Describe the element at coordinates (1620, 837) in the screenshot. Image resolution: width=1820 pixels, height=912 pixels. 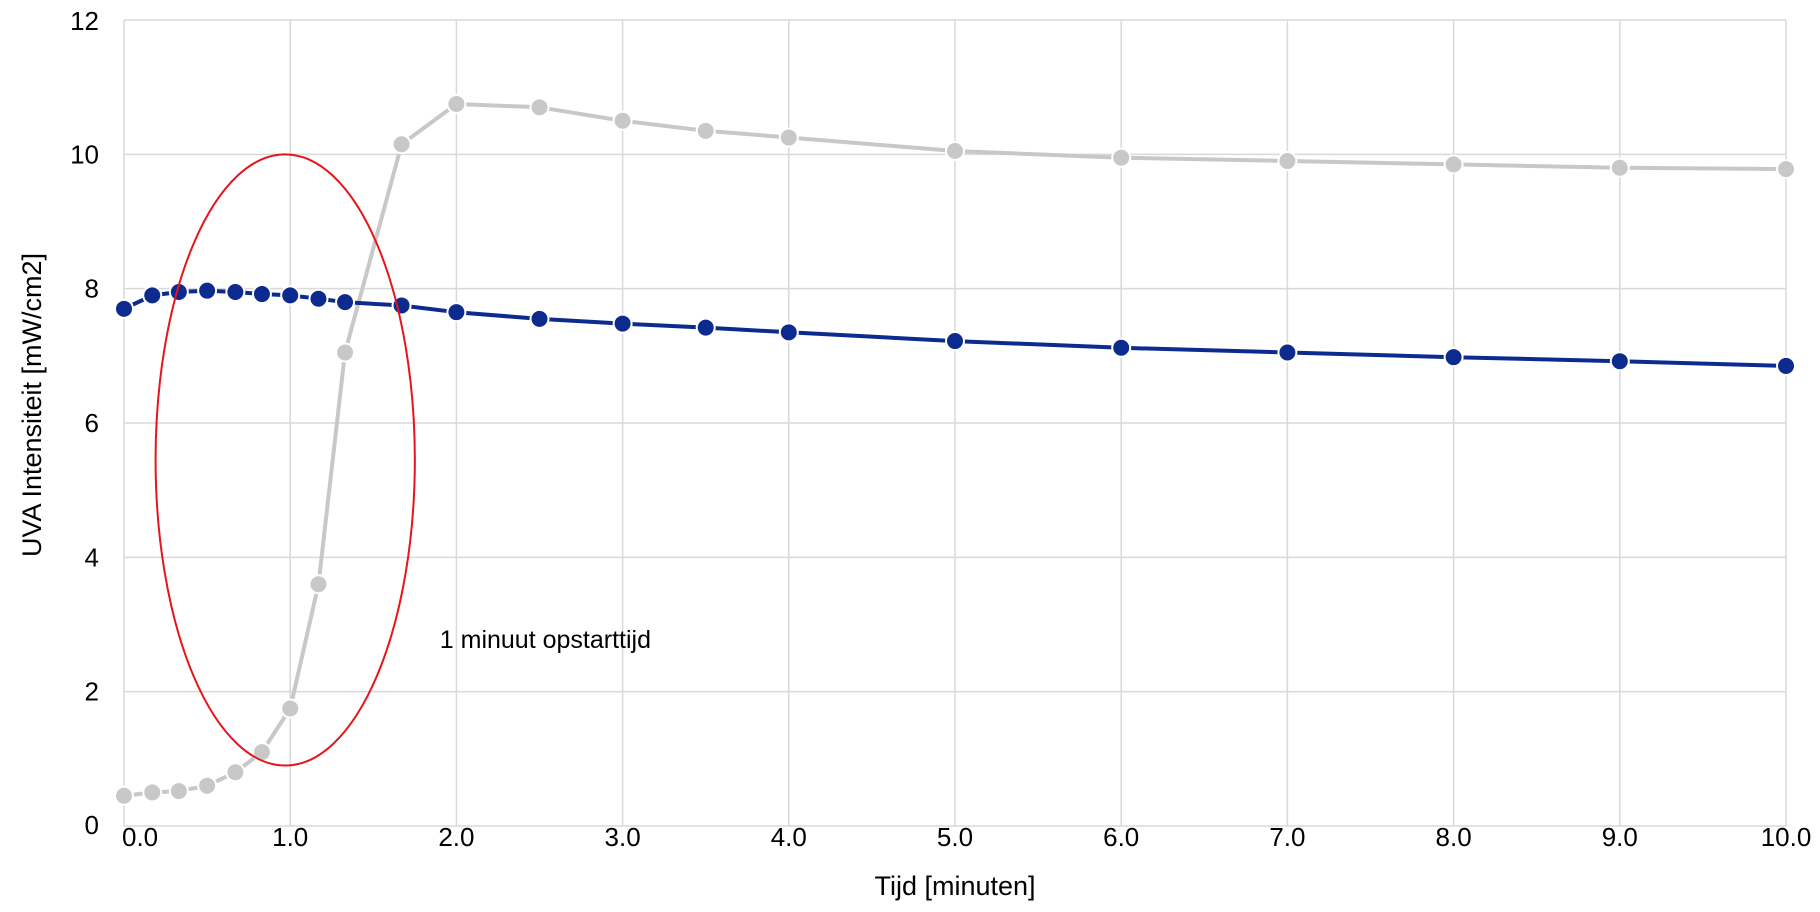
I see `x-tick-label: 9.0` at that location.